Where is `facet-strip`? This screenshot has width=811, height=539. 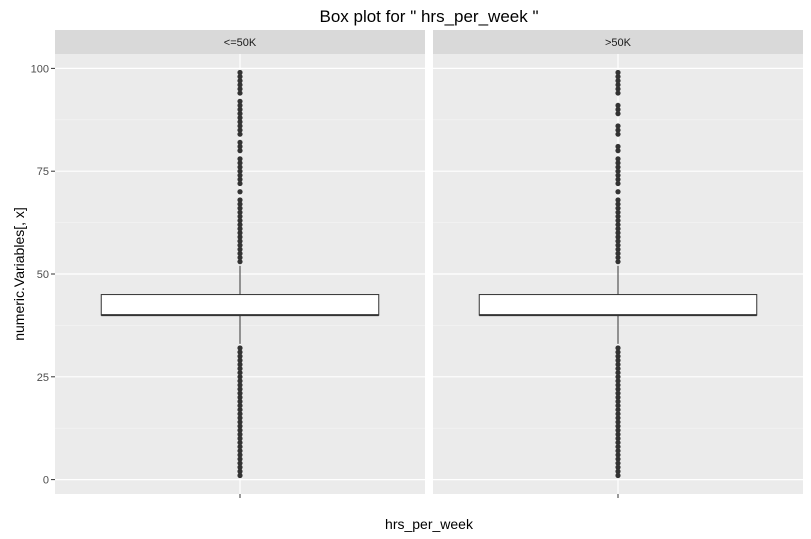
facet-strip is located at coordinates (618, 42).